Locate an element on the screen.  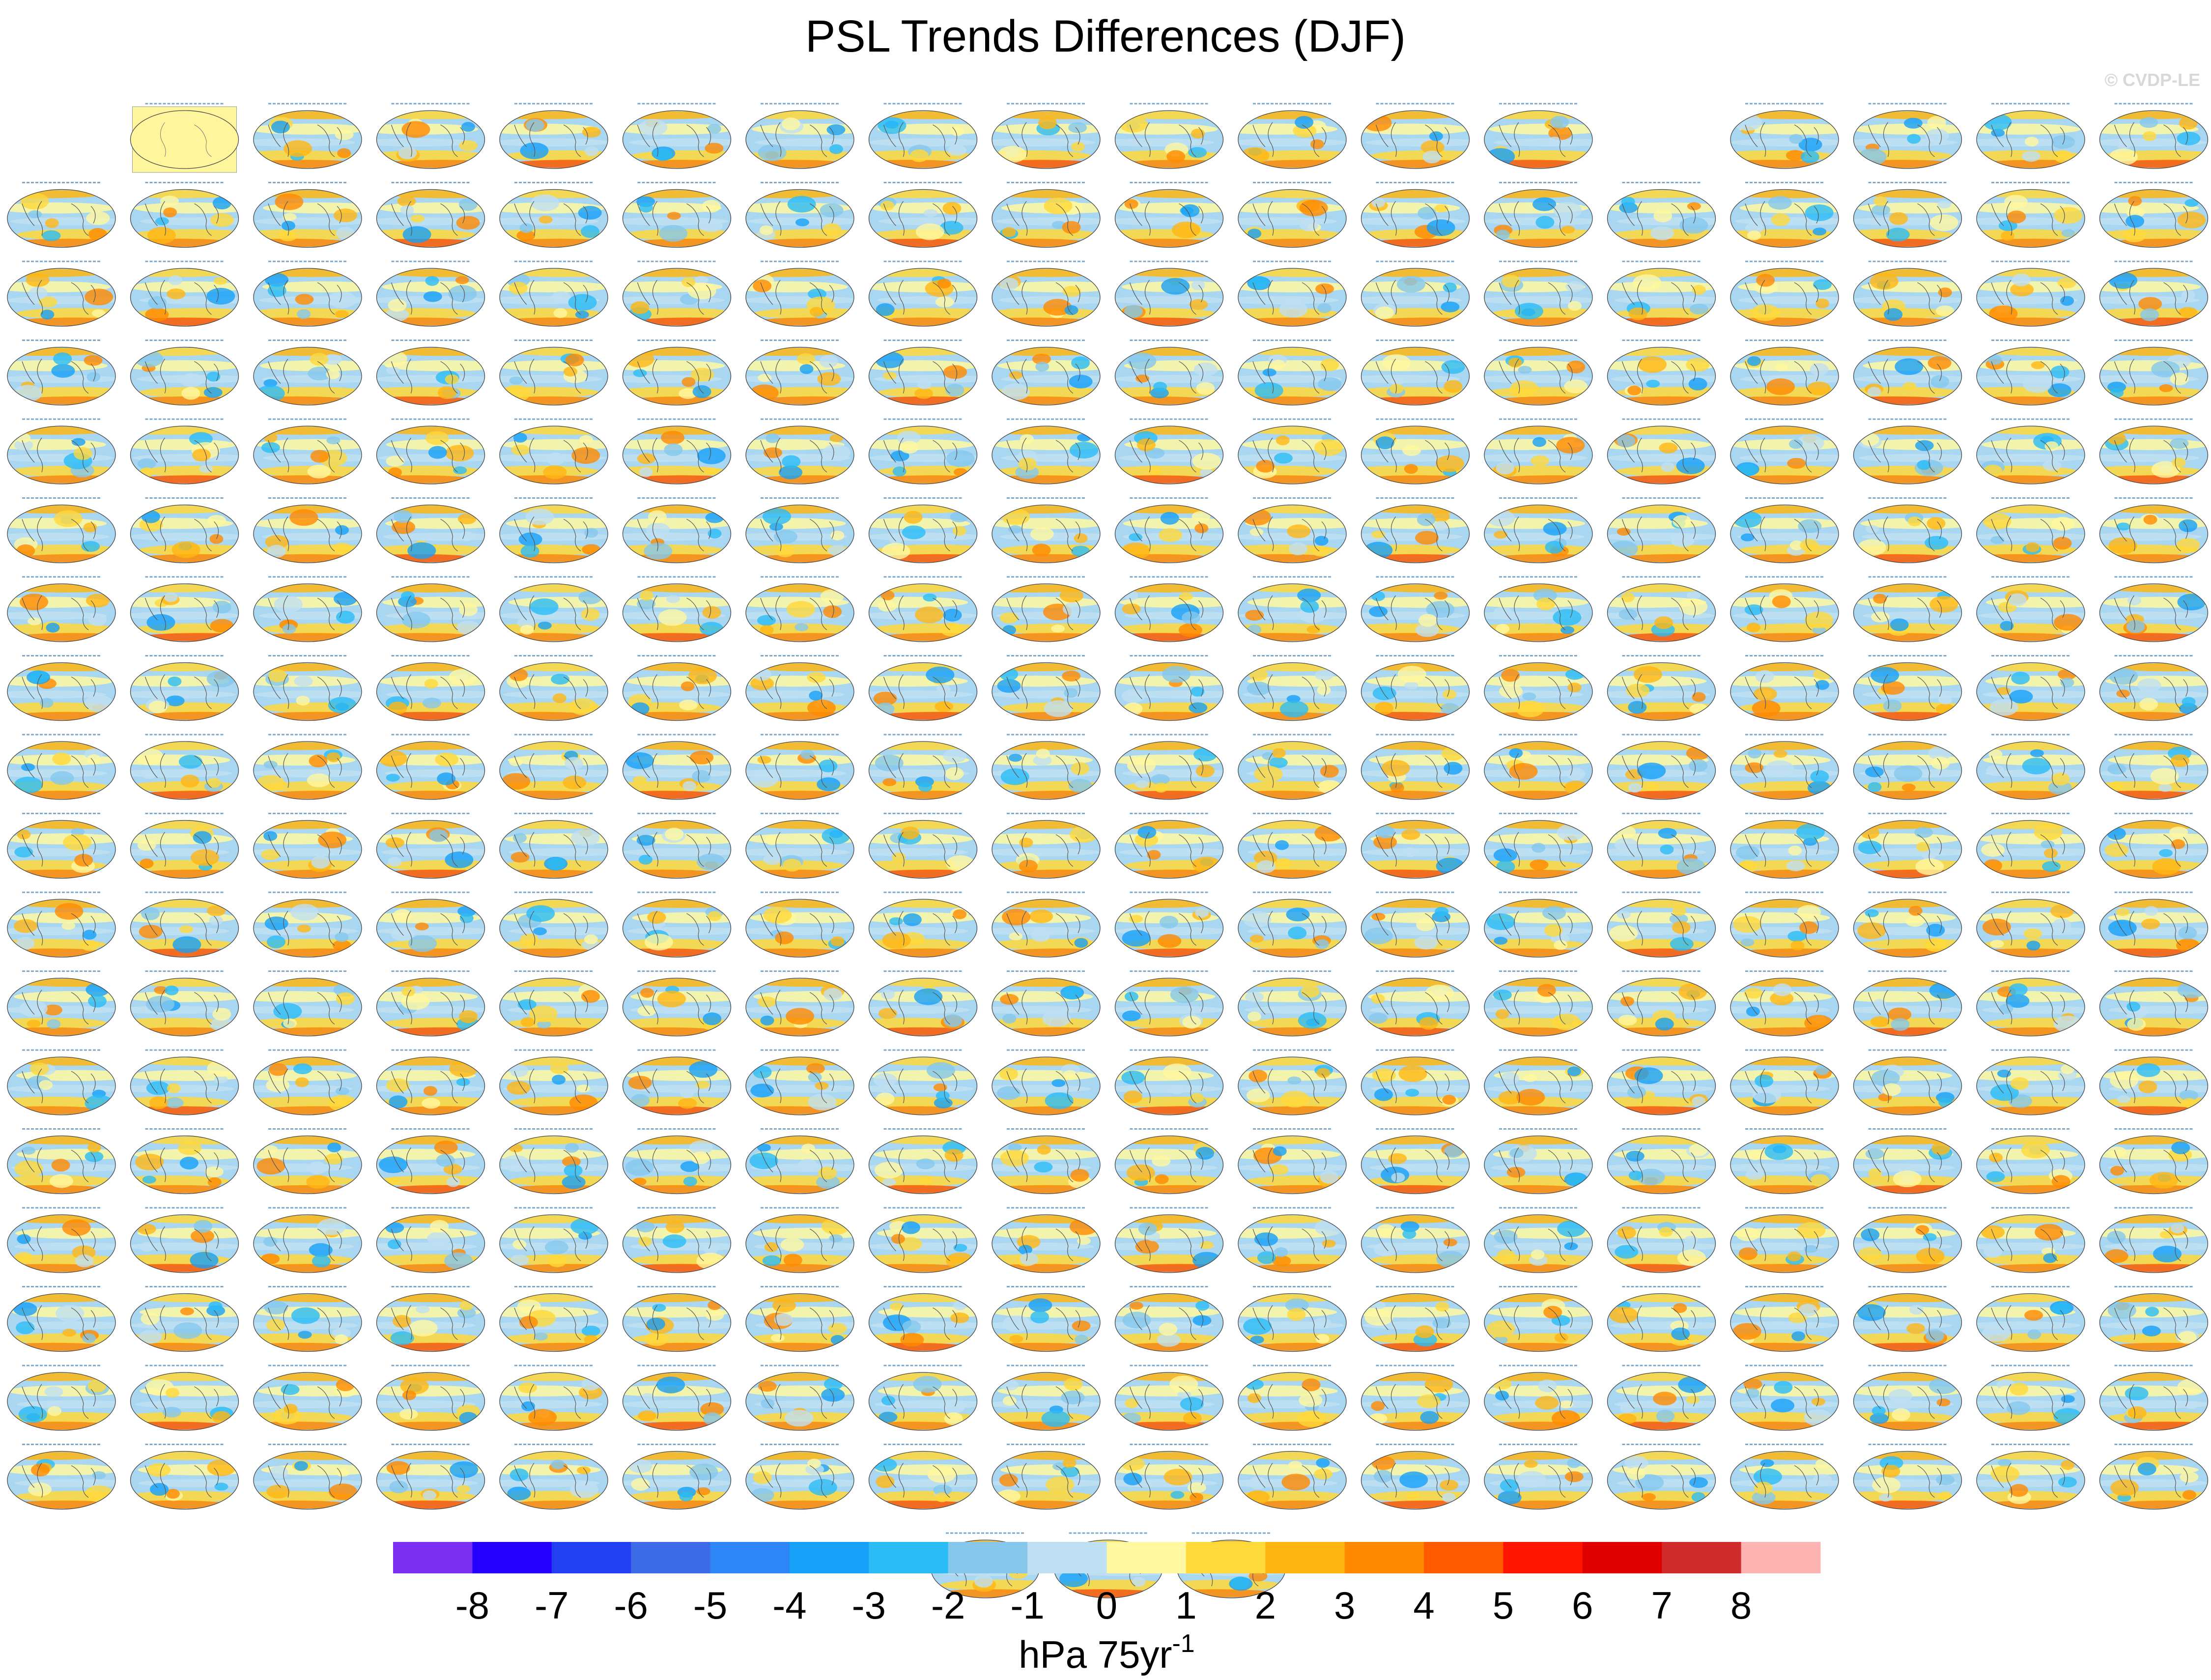
colorbar-tick-label: -8 is located at coordinates (472, 1606).